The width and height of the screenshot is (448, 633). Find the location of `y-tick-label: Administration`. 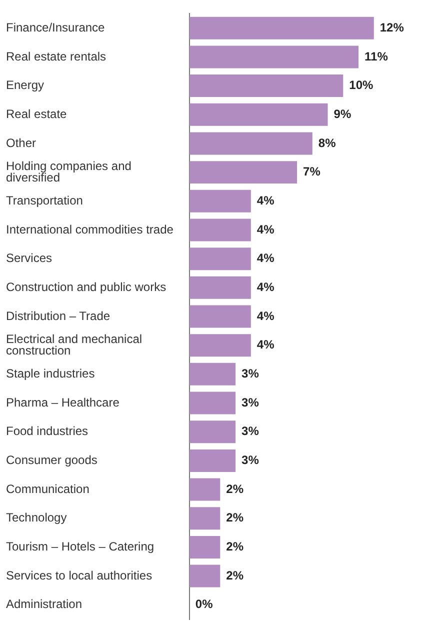

y-tick-label: Administration is located at coordinates (44, 604).